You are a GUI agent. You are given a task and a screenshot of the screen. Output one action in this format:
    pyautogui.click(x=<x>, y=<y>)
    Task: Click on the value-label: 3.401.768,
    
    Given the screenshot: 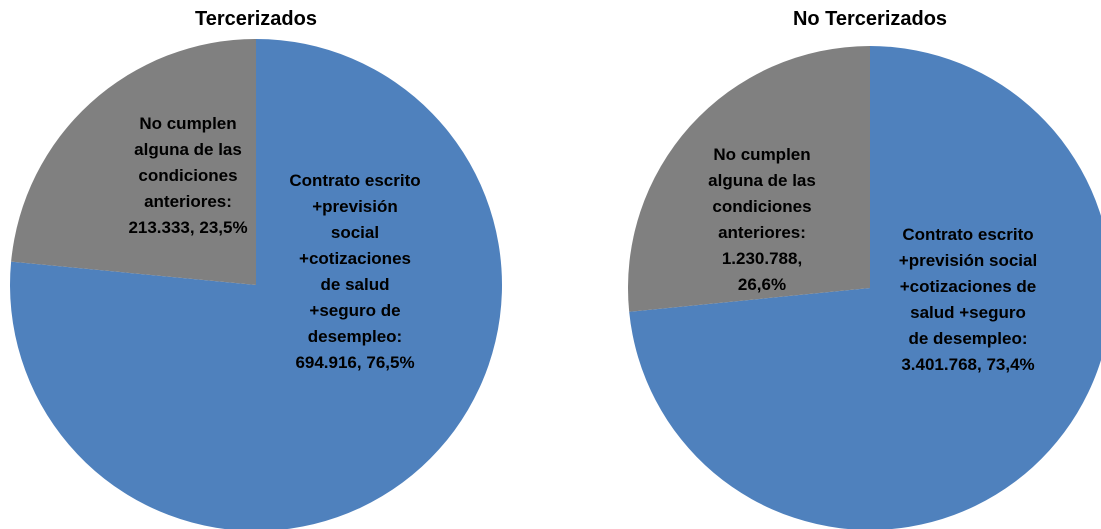 What is the action you would take?
    pyautogui.click(x=941, y=364)
    